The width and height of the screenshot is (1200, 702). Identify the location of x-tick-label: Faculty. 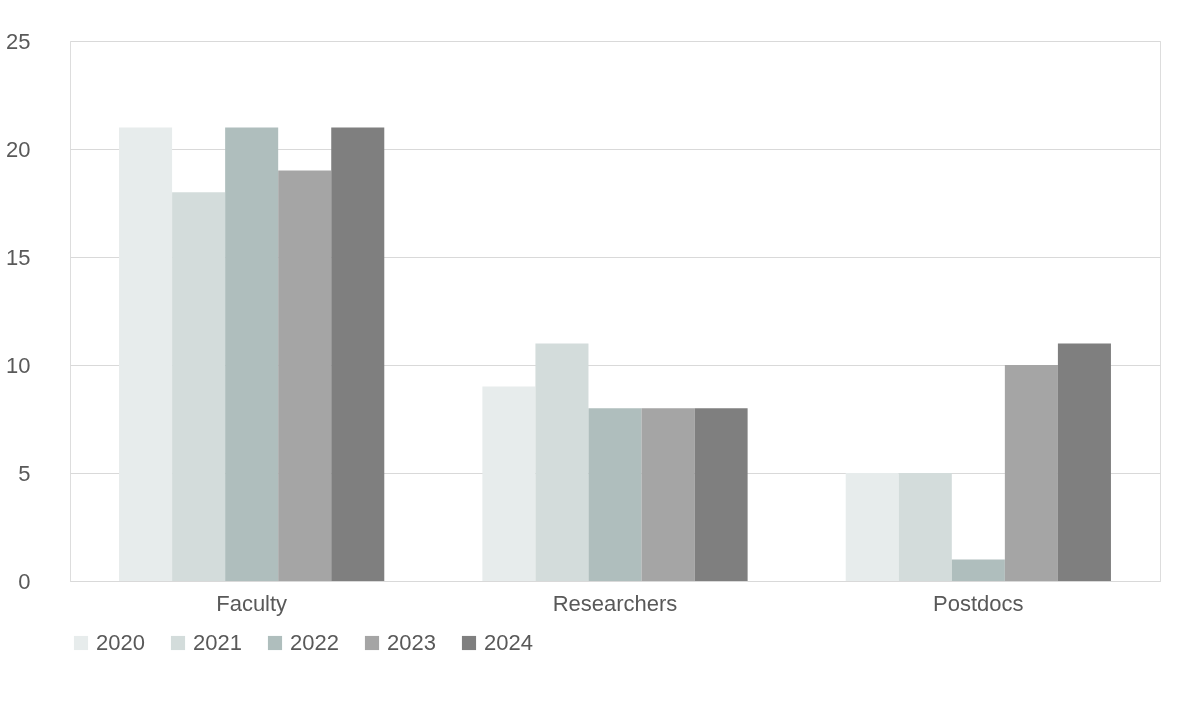
(252, 603).